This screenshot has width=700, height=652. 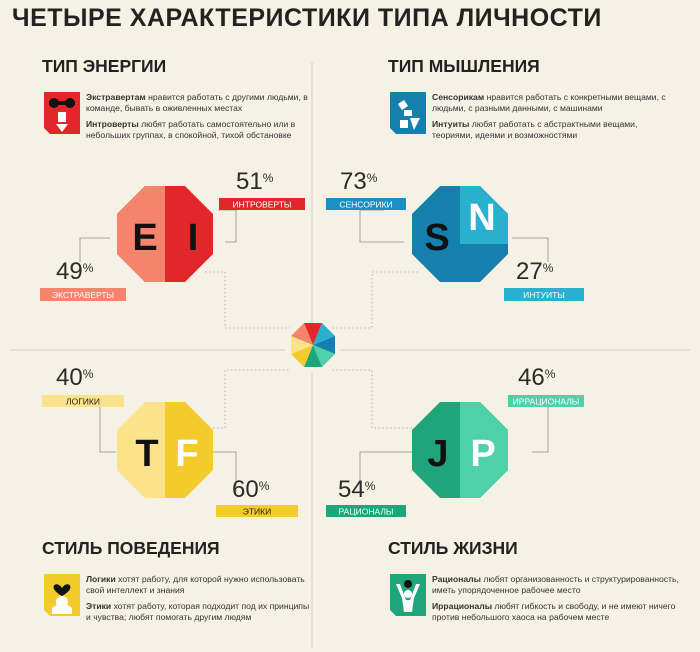 What do you see at coordinates (62, 113) in the screenshot?
I see `extrovert-introvert-icon` at bounding box center [62, 113].